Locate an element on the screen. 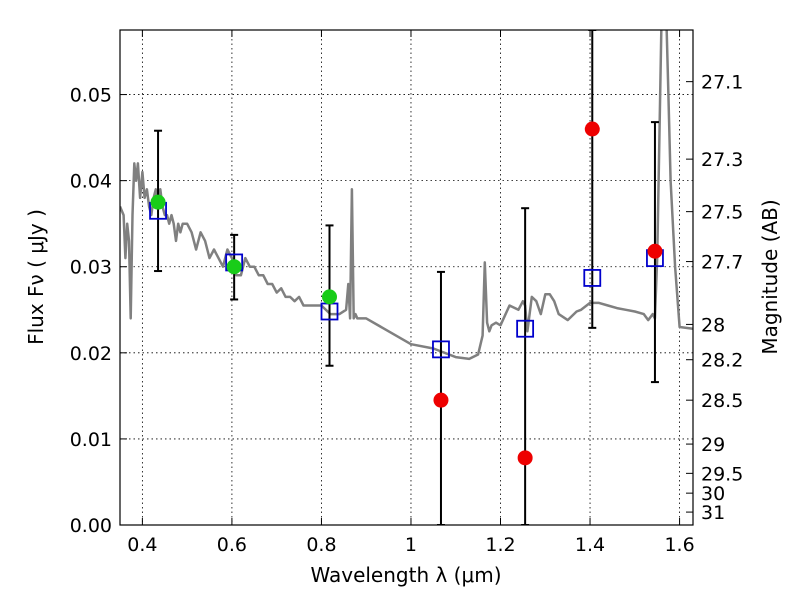 The image size is (800, 600). y2-tick-label: 29.5 is located at coordinates (722, 474).